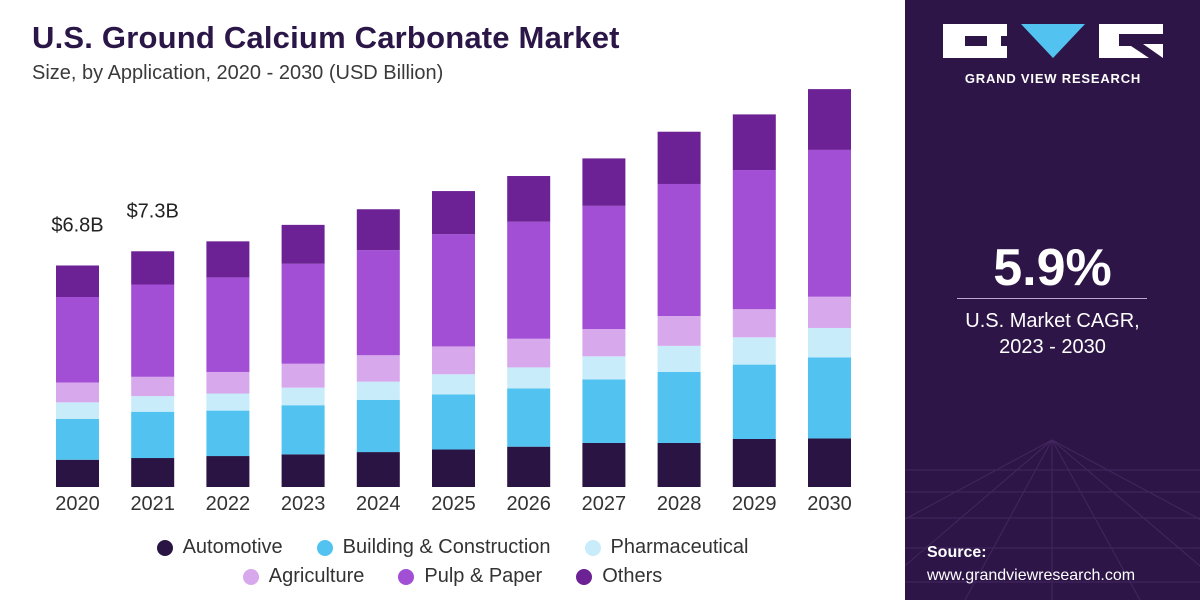  What do you see at coordinates (679, 331) in the screenshot?
I see `bar-segment-agriculture-2028` at bounding box center [679, 331].